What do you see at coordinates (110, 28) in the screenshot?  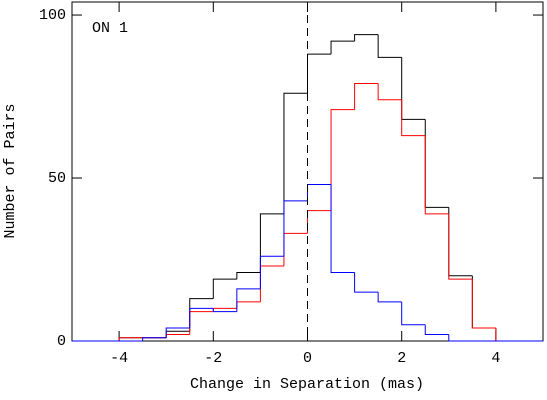 I see `annotation: ON 1` at bounding box center [110, 28].